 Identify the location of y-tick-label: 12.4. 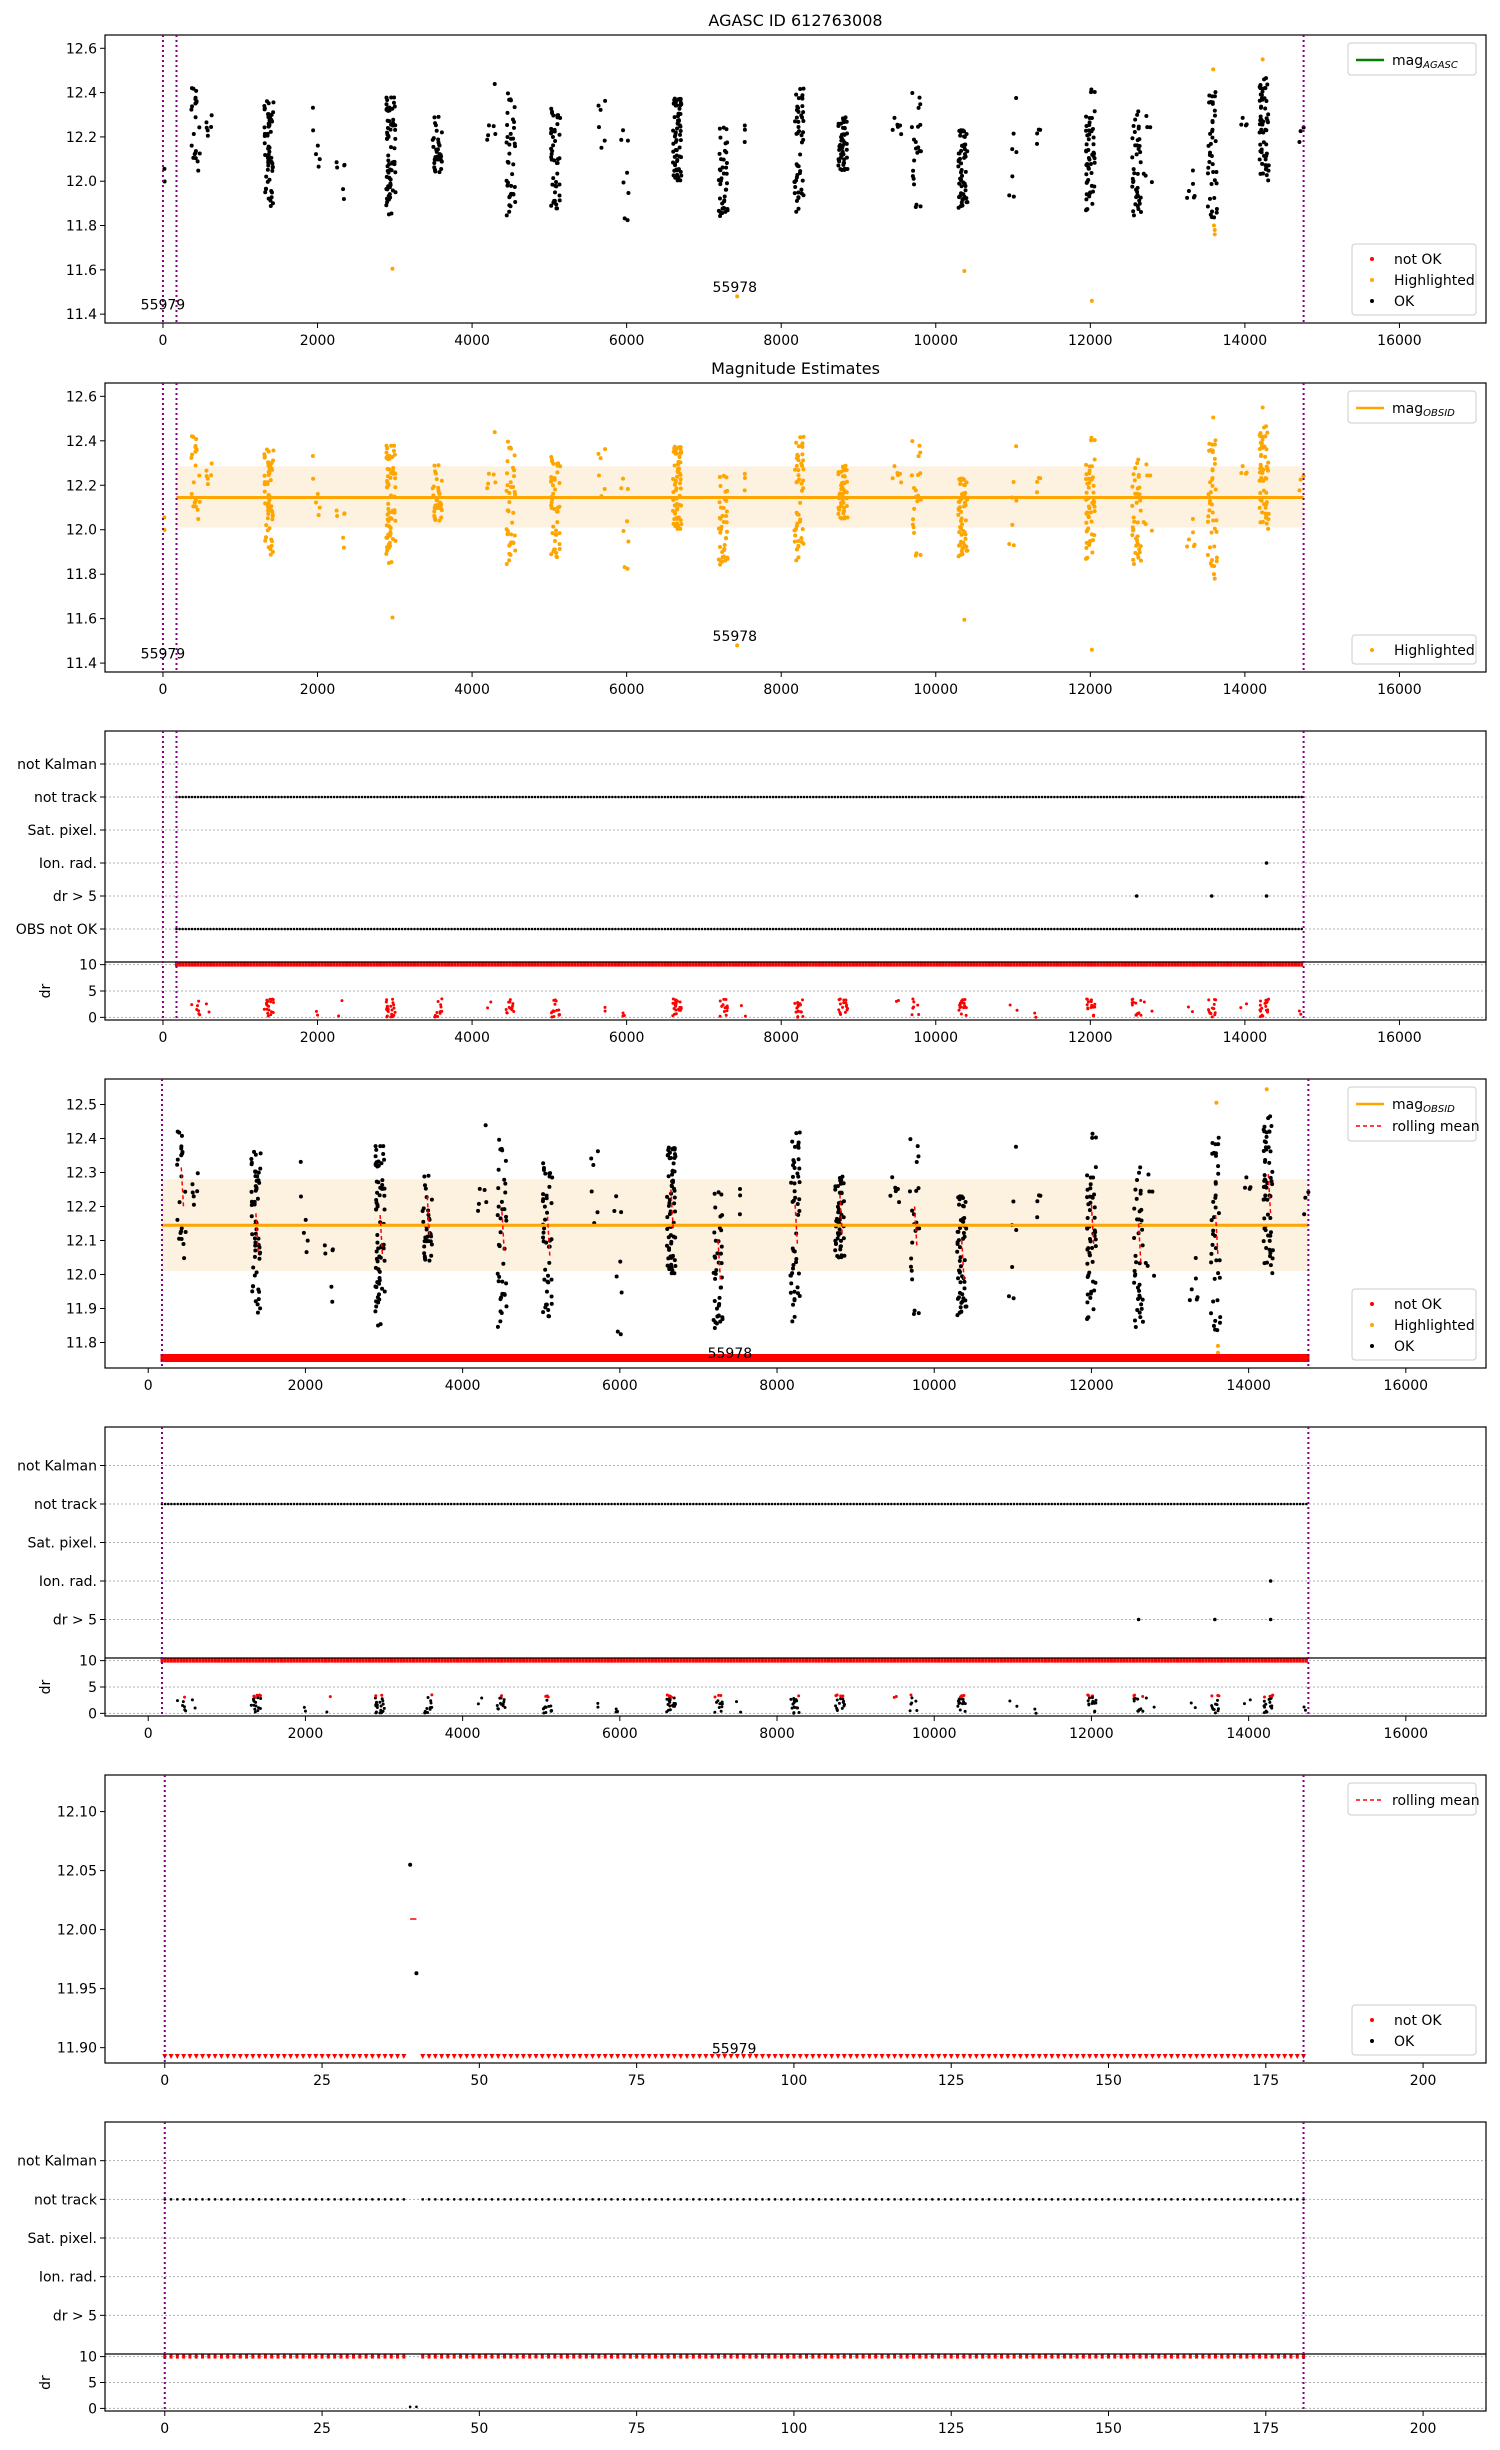
(81, 442).